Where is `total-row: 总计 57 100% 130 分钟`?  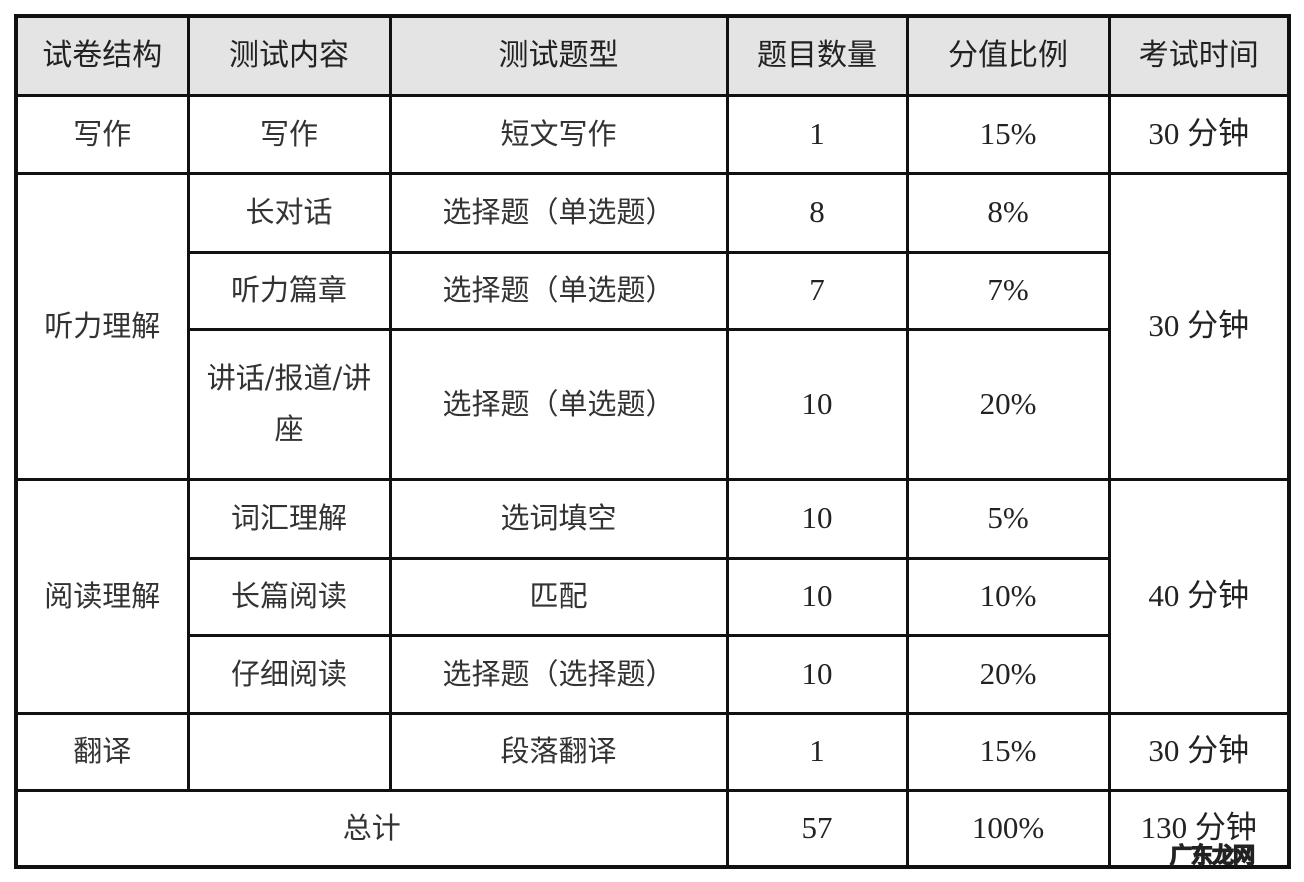
total-row: 总计 57 100% 130 分钟 is located at coordinates (652, 828).